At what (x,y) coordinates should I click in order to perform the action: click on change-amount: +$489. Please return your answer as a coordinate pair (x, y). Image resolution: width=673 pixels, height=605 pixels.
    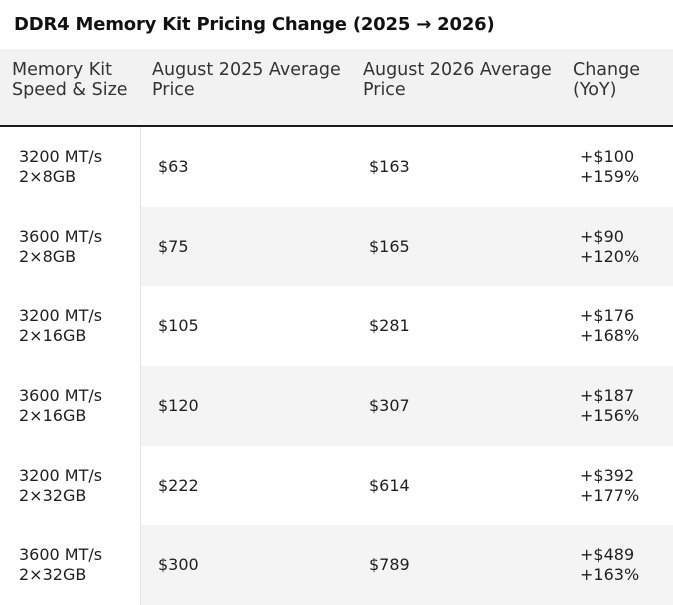
    Looking at the image, I should click on (607, 555).